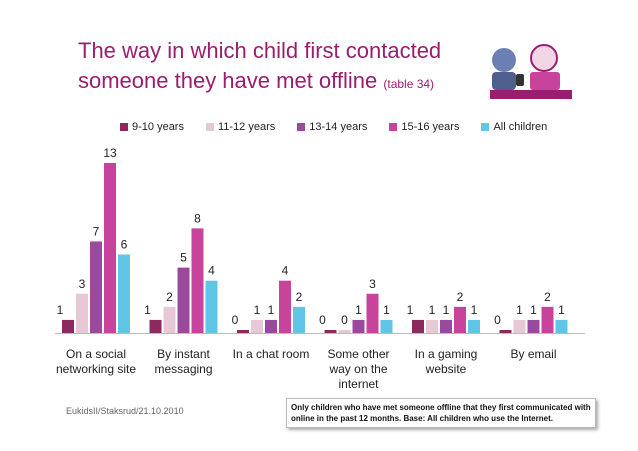  Describe the element at coordinates (298, 82) in the screenshot. I see `title-line-2: someone they have met offline (table 34)` at that location.